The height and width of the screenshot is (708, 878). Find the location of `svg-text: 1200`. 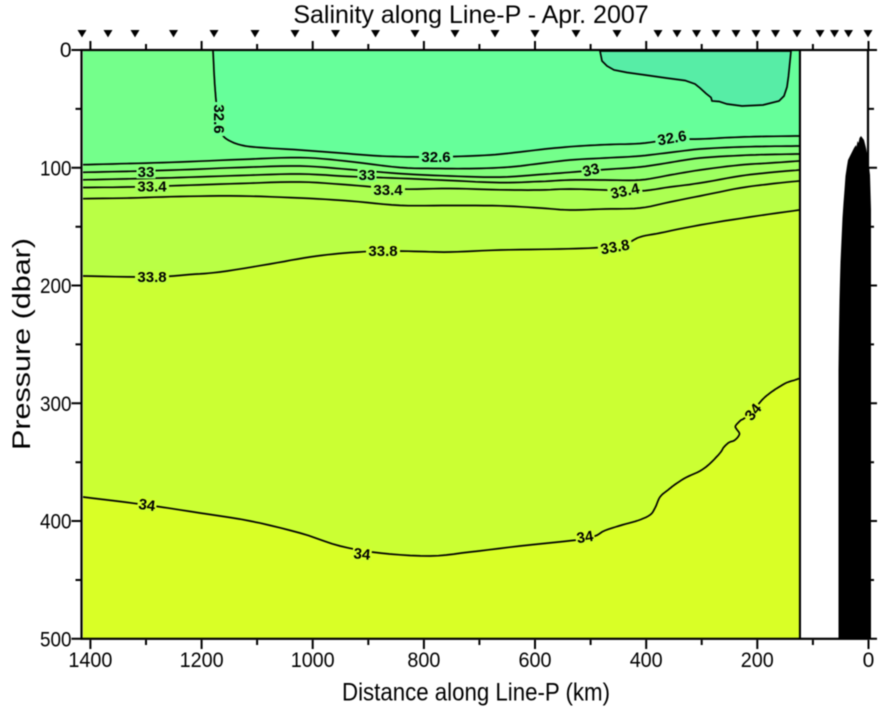

svg-text: 1200 is located at coordinates (202, 660).